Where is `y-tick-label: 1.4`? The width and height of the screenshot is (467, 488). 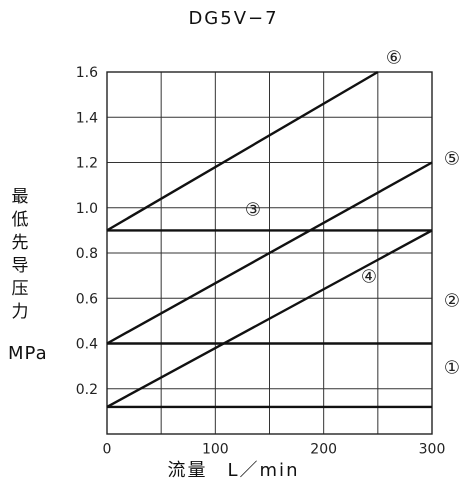 y-tick-label: 1.4 is located at coordinates (87, 118).